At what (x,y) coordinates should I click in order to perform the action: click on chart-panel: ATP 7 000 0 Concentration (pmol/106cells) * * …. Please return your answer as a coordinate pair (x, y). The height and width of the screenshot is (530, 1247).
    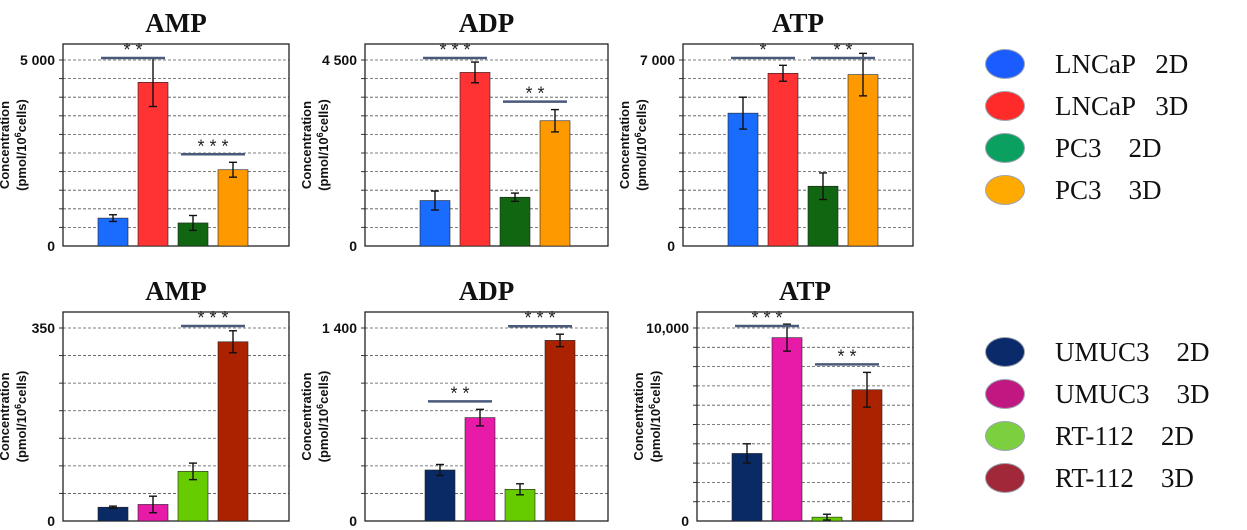
    Looking at the image, I should click on (765, 131).